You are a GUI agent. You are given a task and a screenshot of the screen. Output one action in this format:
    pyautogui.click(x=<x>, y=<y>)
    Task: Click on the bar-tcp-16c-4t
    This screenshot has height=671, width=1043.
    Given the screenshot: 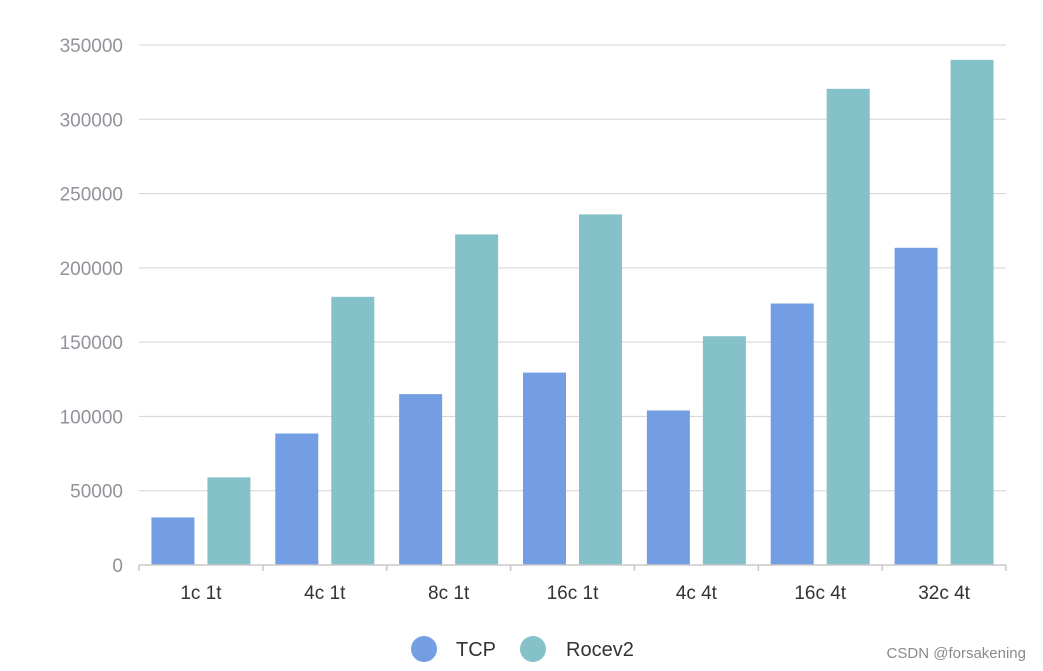 What is the action you would take?
    pyautogui.click(x=792, y=434)
    